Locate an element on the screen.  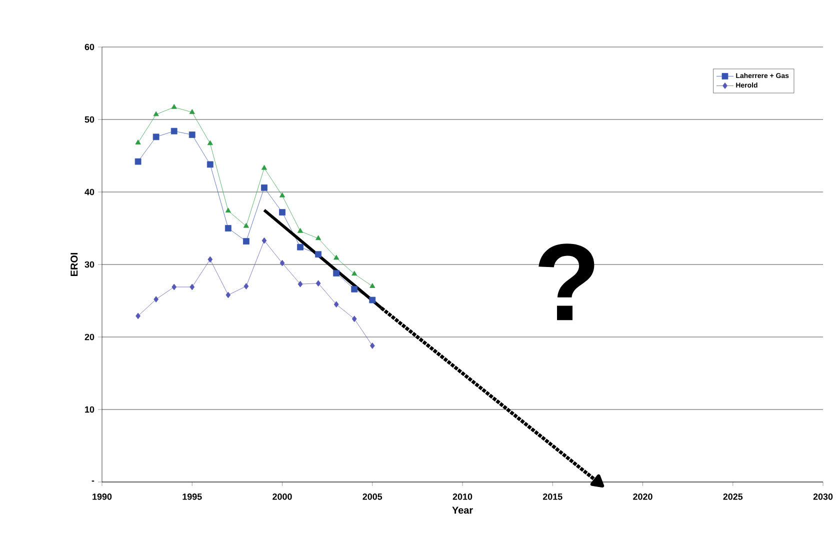
y-tick-label: 60 is located at coordinates (89, 47).